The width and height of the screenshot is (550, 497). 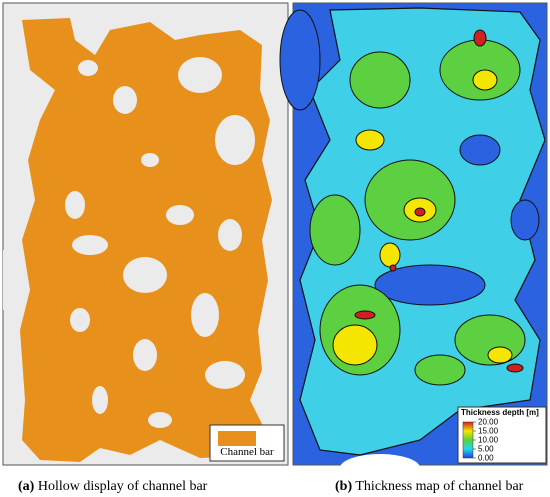 What do you see at coordinates (486, 458) in the screenshot?
I see `colorbar-tick-label: 0.00` at bounding box center [486, 458].